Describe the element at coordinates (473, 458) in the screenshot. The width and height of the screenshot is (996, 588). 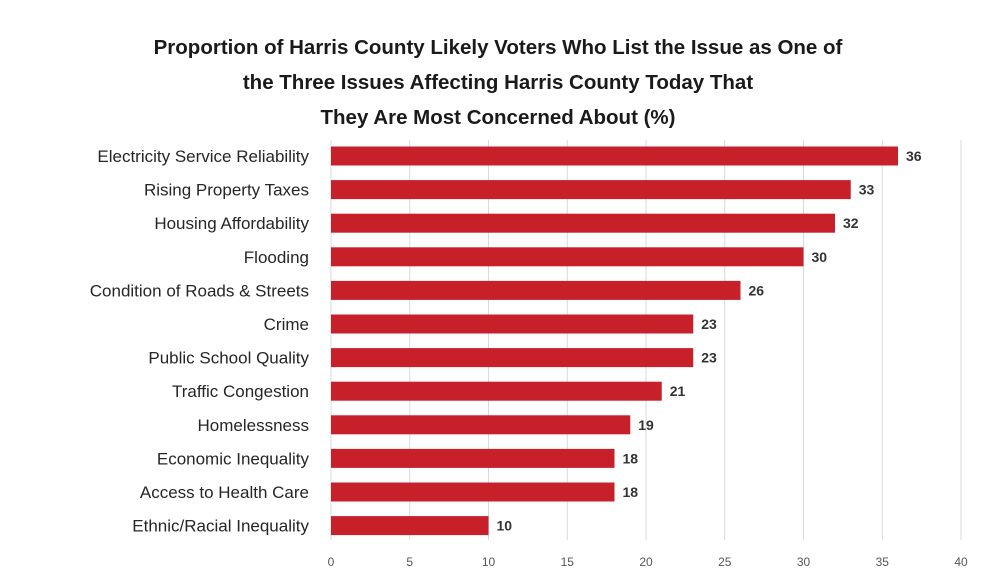
I see `bar-economic-inequality` at that location.